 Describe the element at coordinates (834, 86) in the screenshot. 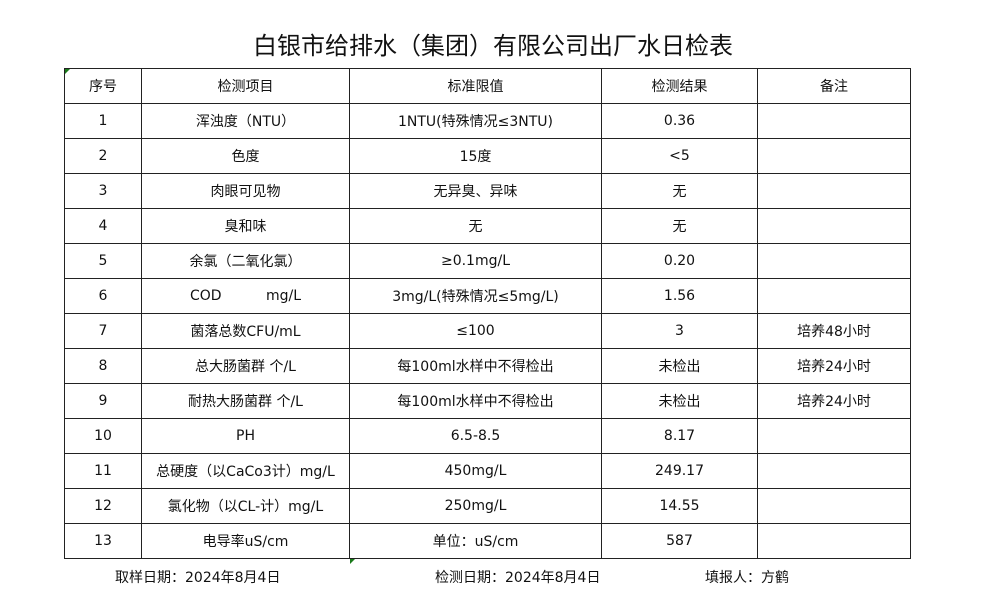

I see `header-note: 备注` at that location.